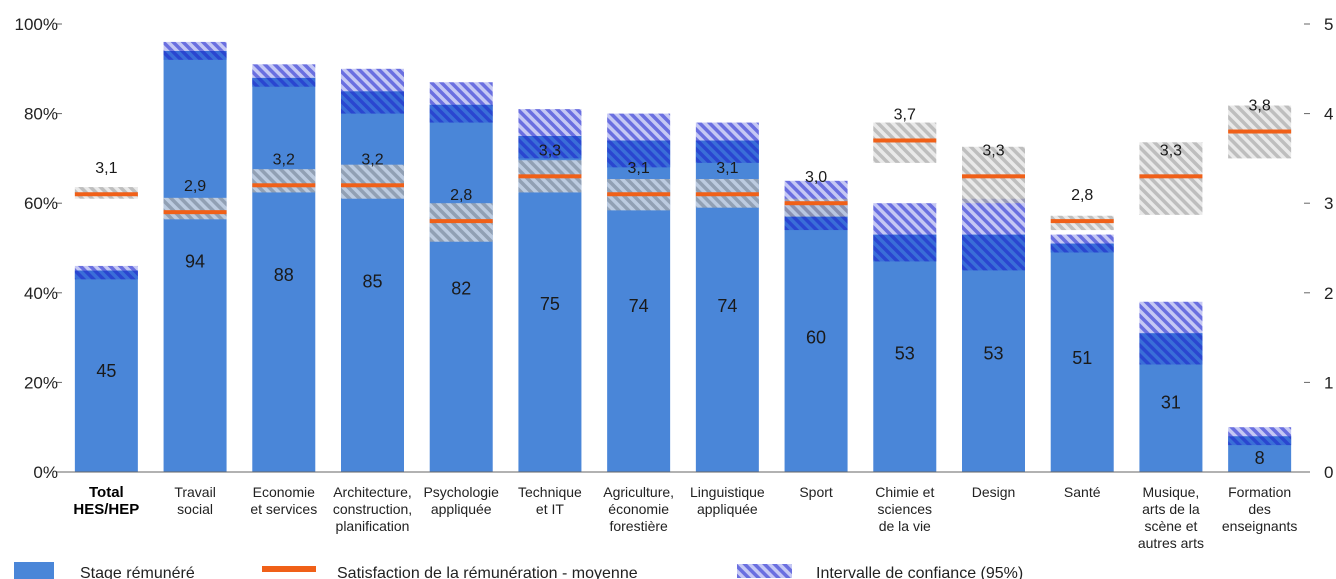 The width and height of the screenshot is (1336, 579). What do you see at coordinates (283, 500) in the screenshot?
I see `category-label: Economie et services` at bounding box center [283, 500].